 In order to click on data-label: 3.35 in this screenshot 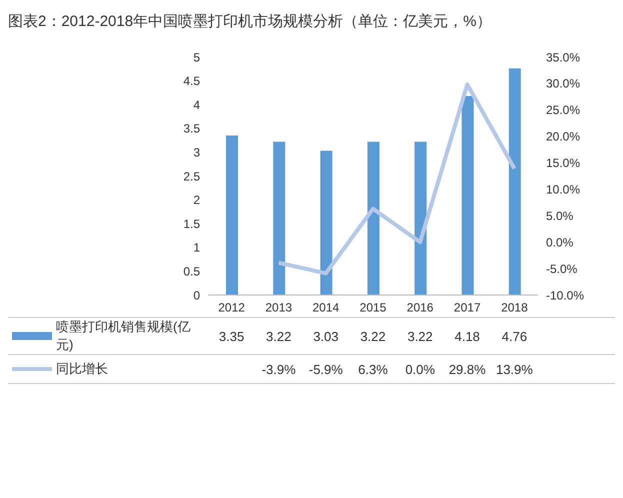, I will do `click(232, 336)`.